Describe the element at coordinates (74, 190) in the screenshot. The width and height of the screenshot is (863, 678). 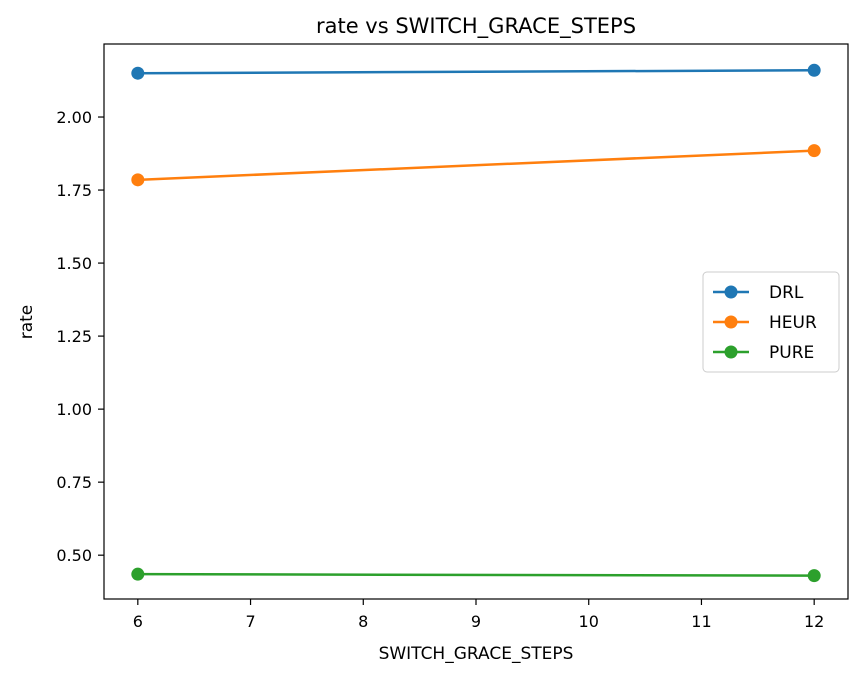
I see `y-tick-label: 1.75` at that location.